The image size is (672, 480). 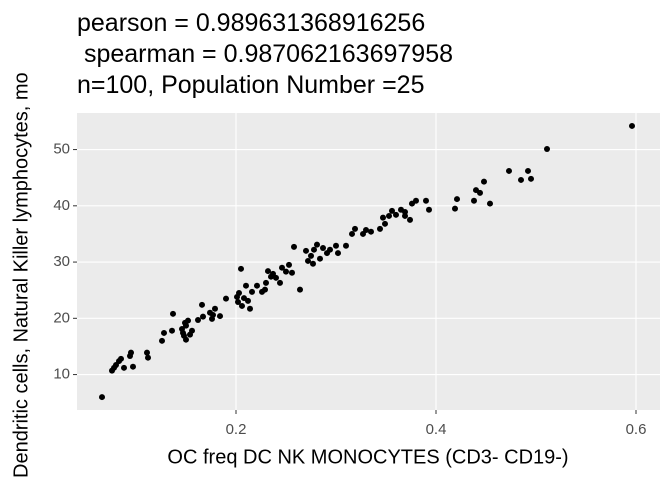 What do you see at coordinates (250, 85) in the screenshot?
I see `title-line: n=100, Population Number =25` at bounding box center [250, 85].